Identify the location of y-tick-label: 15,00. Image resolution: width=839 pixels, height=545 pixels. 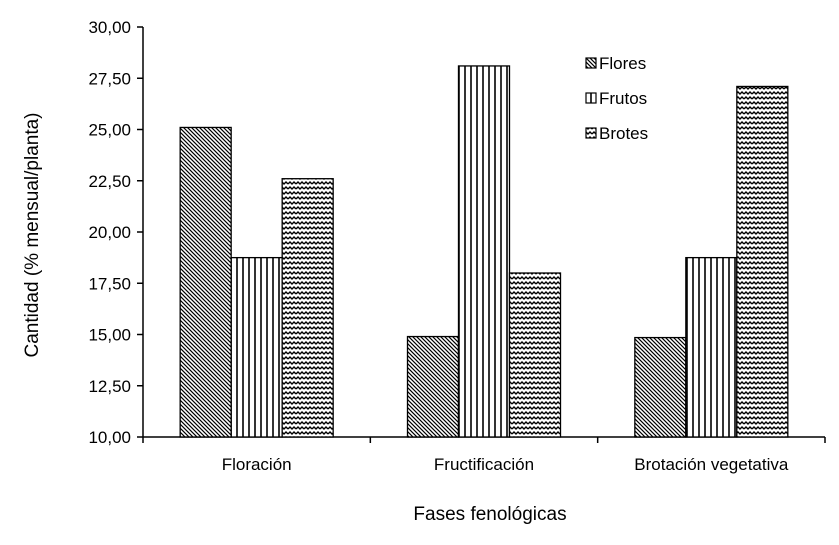
(109, 335).